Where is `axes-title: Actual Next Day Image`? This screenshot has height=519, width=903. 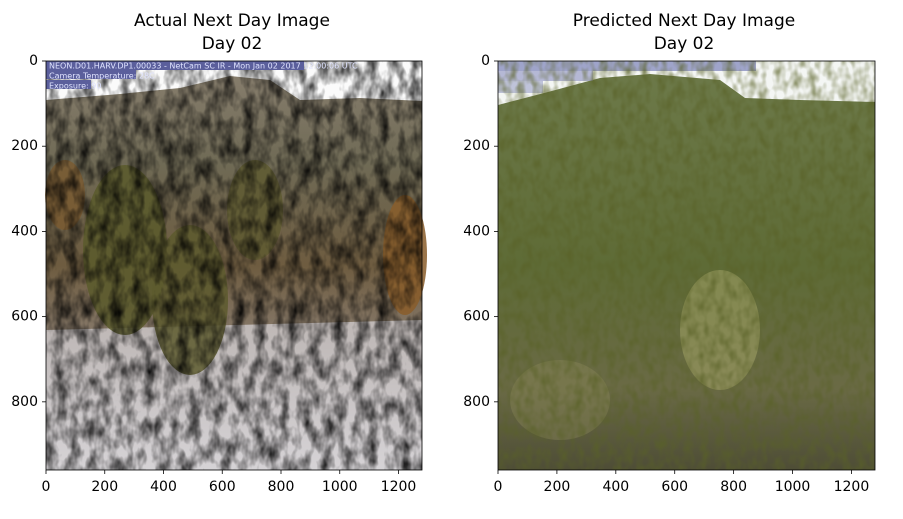
axes-title: Actual Next Day Image is located at coordinates (232, 21).